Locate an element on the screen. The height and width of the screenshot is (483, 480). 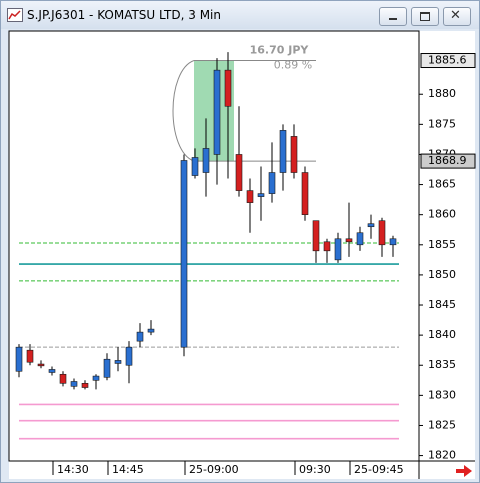
title-bar: S.JP.J6301 - KOMATSU LTD, 3 Min ✕ is located at coordinates (240, 15).